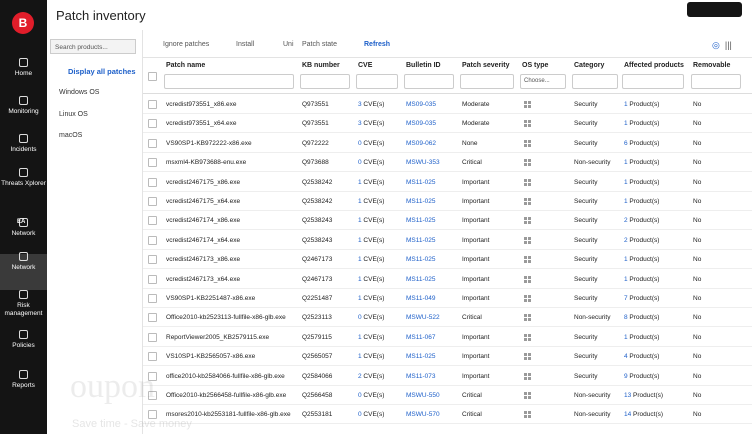 Image resolution: width=752 pixels, height=434 pixels. What do you see at coordinates (421, 376) in the screenshot?
I see `table-cell: MS11-073` at bounding box center [421, 376].